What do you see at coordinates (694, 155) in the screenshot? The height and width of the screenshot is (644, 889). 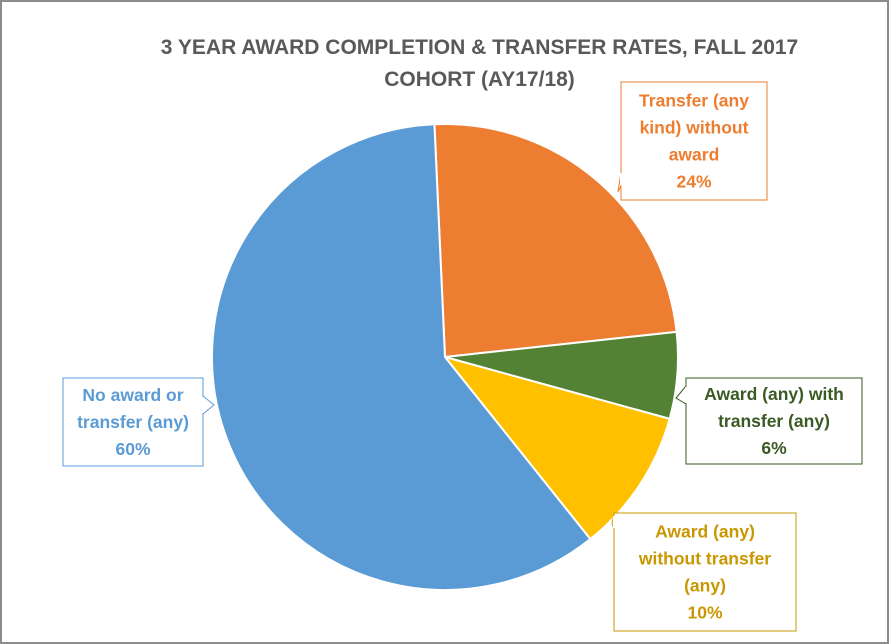 I see `data-label-text: award` at bounding box center [694, 155].